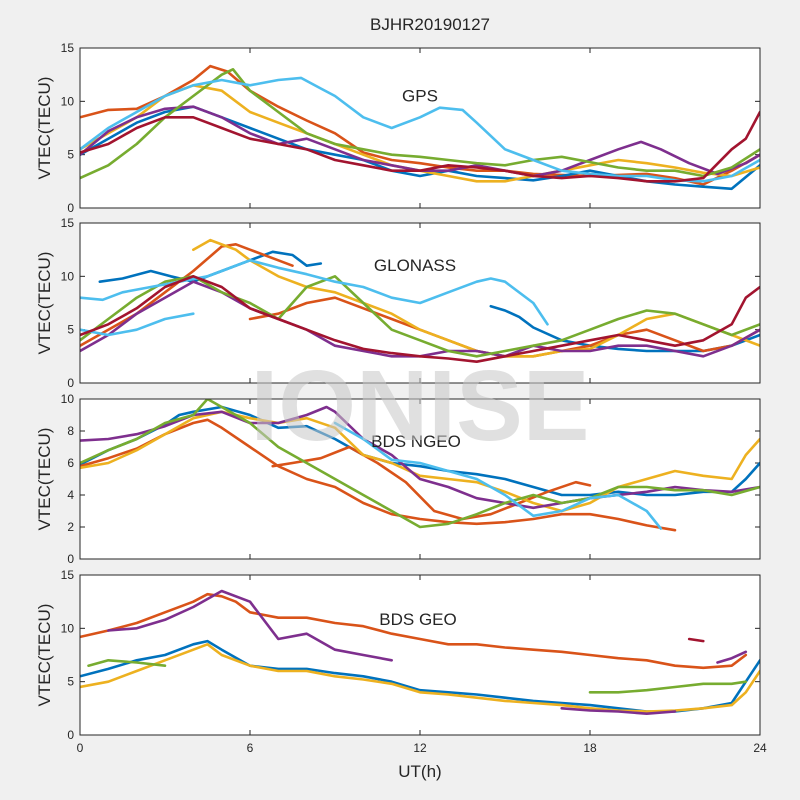  Describe the element at coordinates (420, 95) in the screenshot. I see `panel-annotation: GPS` at that location.